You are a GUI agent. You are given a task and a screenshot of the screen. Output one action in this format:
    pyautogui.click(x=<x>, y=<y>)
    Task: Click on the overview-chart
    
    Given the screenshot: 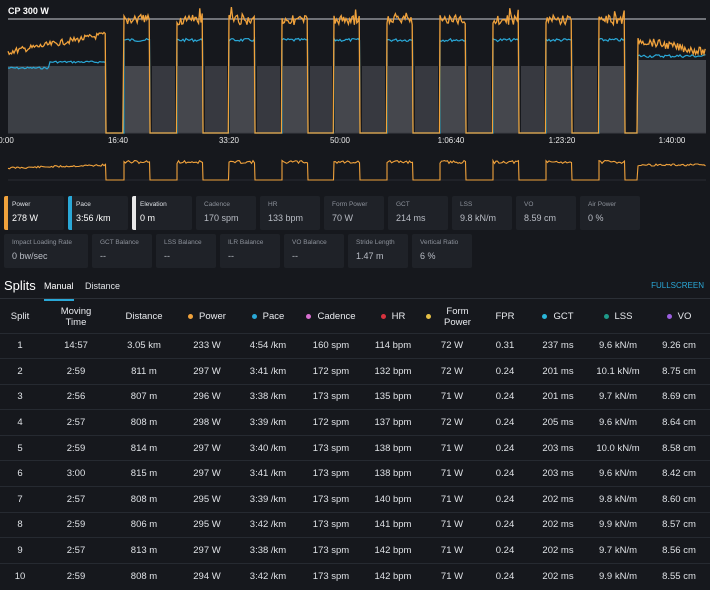 What is the action you would take?
    pyautogui.click(x=355, y=169)
    